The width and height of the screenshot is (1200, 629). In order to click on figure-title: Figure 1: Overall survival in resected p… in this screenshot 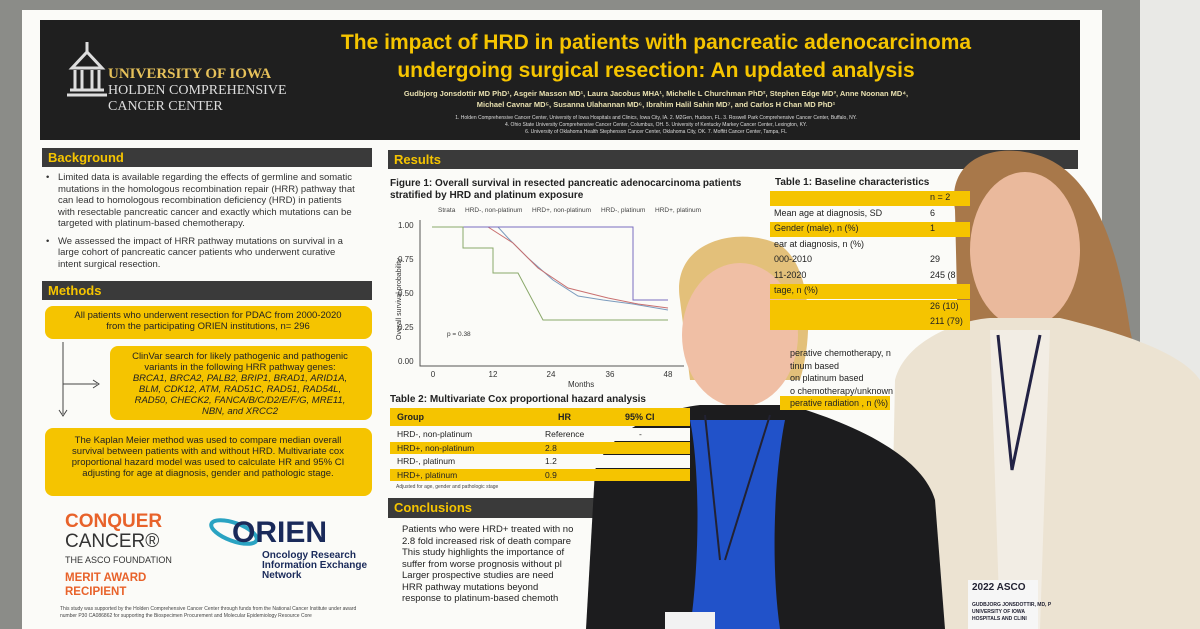, I will do `click(566, 183)`.